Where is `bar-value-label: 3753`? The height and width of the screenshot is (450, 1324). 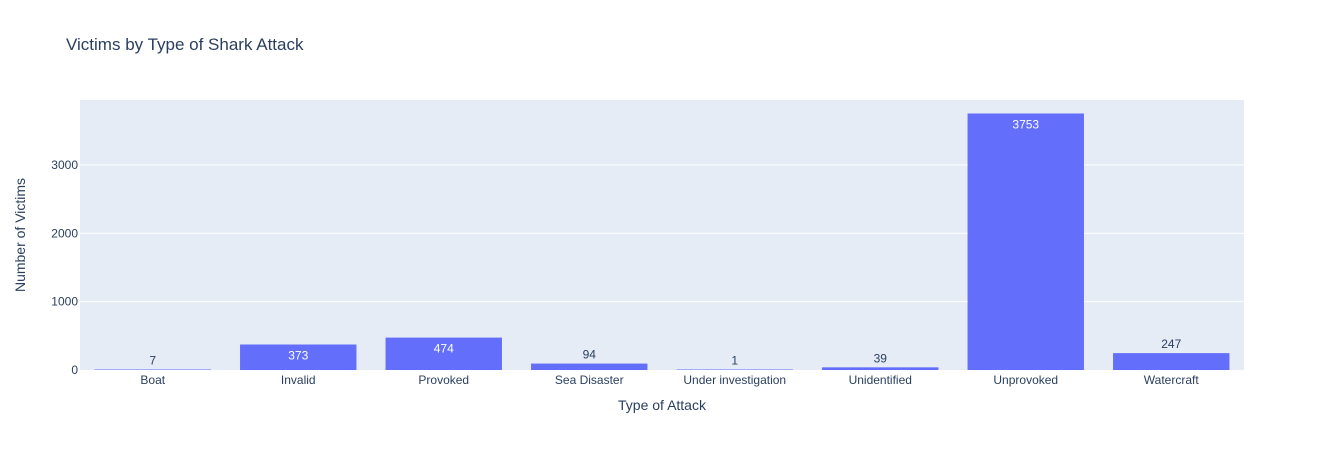
bar-value-label: 3753 is located at coordinates (1025, 124).